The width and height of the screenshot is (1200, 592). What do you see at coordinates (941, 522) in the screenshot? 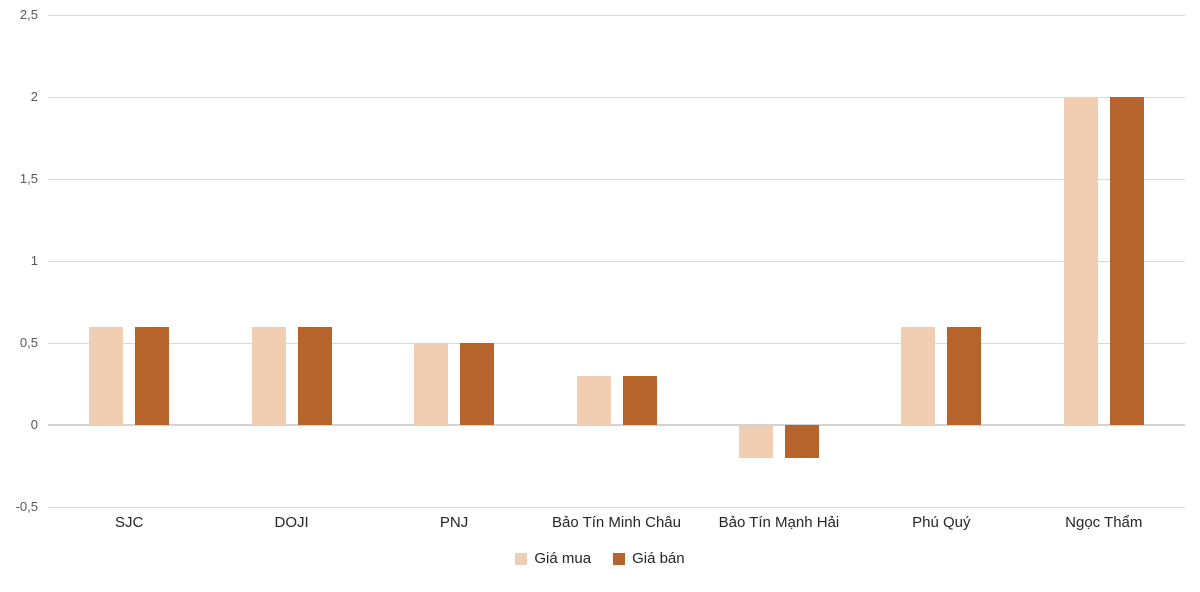
I see `x-category-label: Phú Quý` at bounding box center [941, 522].